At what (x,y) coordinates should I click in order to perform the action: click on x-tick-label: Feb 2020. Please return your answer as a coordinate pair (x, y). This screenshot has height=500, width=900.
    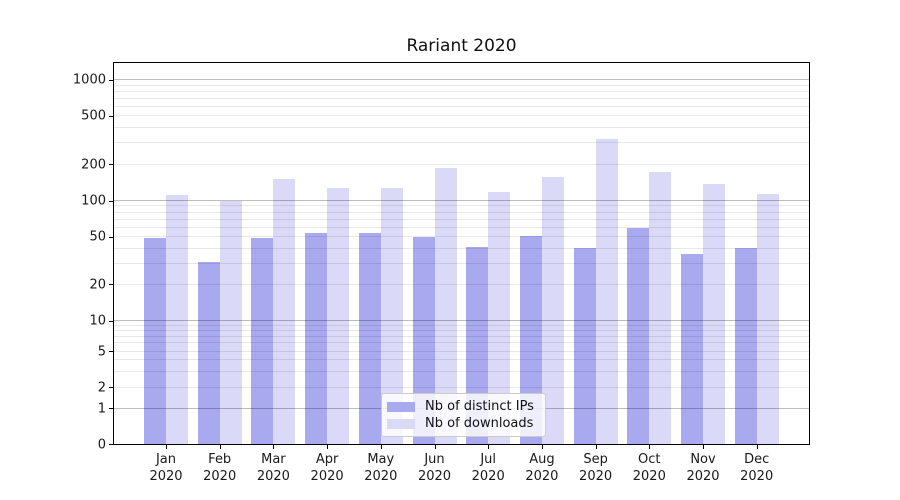
    Looking at the image, I should click on (220, 468).